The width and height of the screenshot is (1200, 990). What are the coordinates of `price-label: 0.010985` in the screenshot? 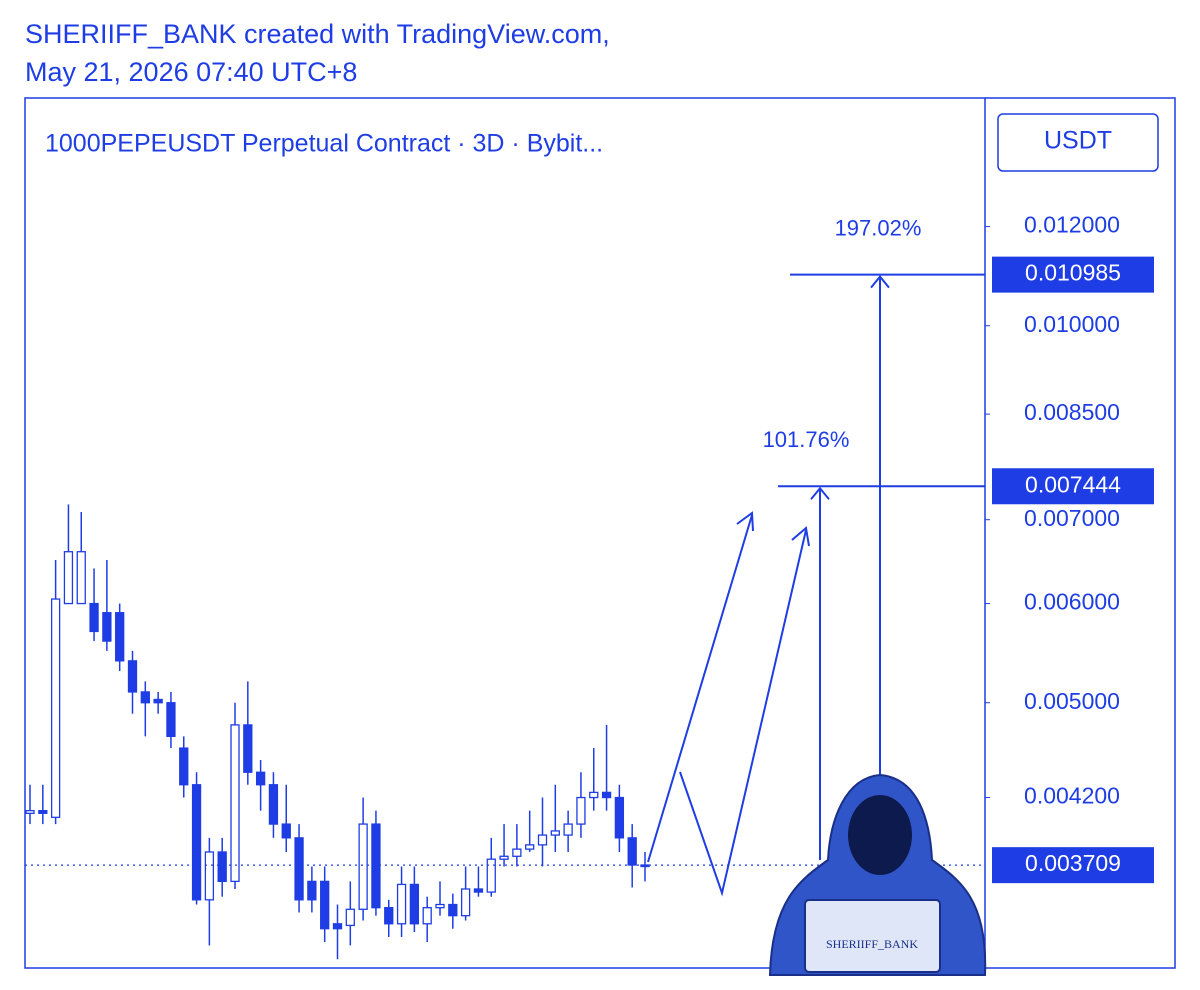 It's located at (1073, 273).